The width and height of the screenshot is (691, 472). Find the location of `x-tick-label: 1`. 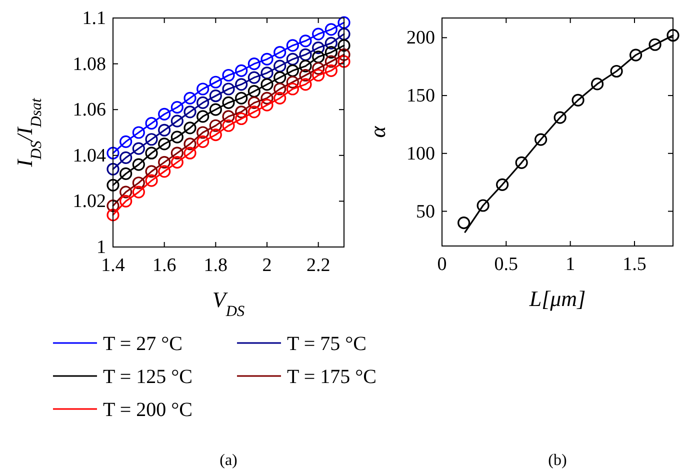

x-tick-label: 1 is located at coordinates (571, 264).